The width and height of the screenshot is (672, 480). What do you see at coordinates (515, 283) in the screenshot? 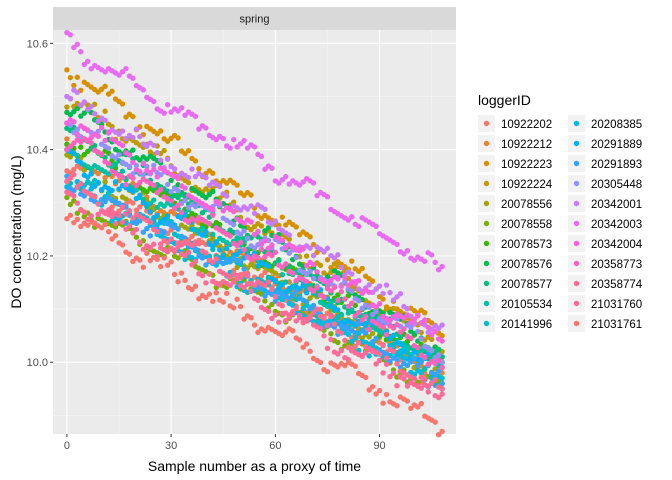
I see `legend-item: 20078577` at bounding box center [515, 283].